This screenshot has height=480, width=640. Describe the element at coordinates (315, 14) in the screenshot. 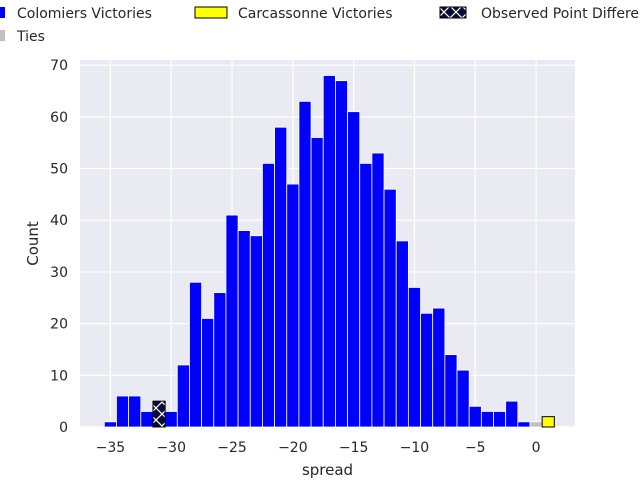

I see `legend-label: Carcassonne Victories` at that location.